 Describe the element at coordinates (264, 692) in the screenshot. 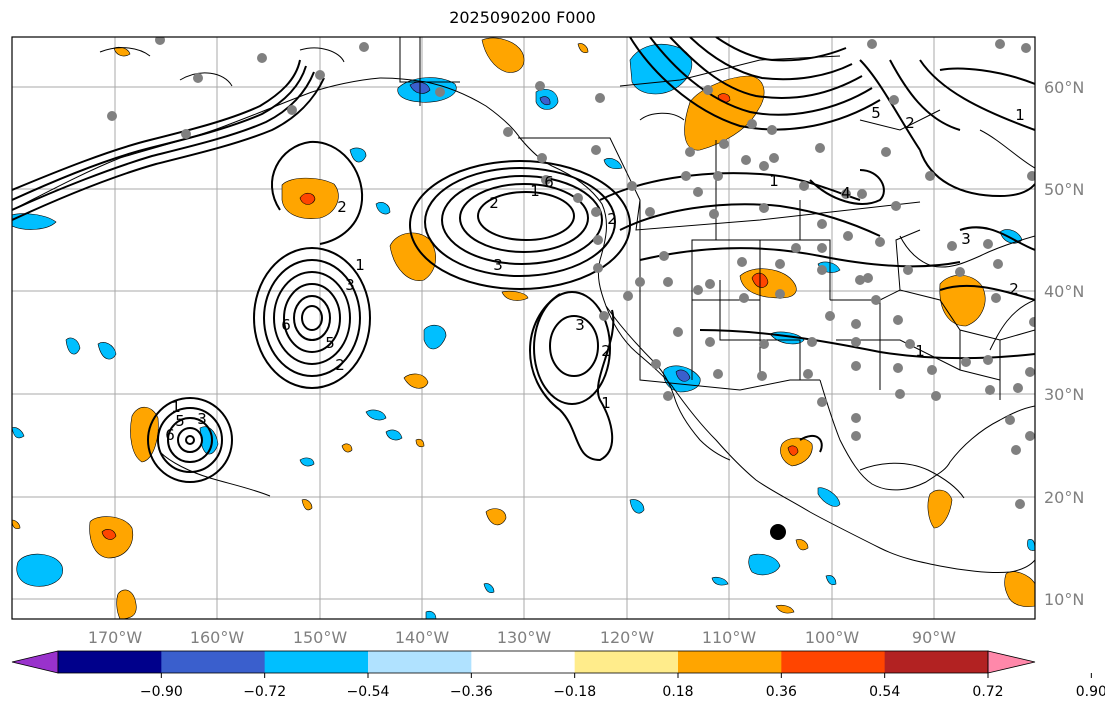

I see `colorbar-tick-label: −0.72` at that location.